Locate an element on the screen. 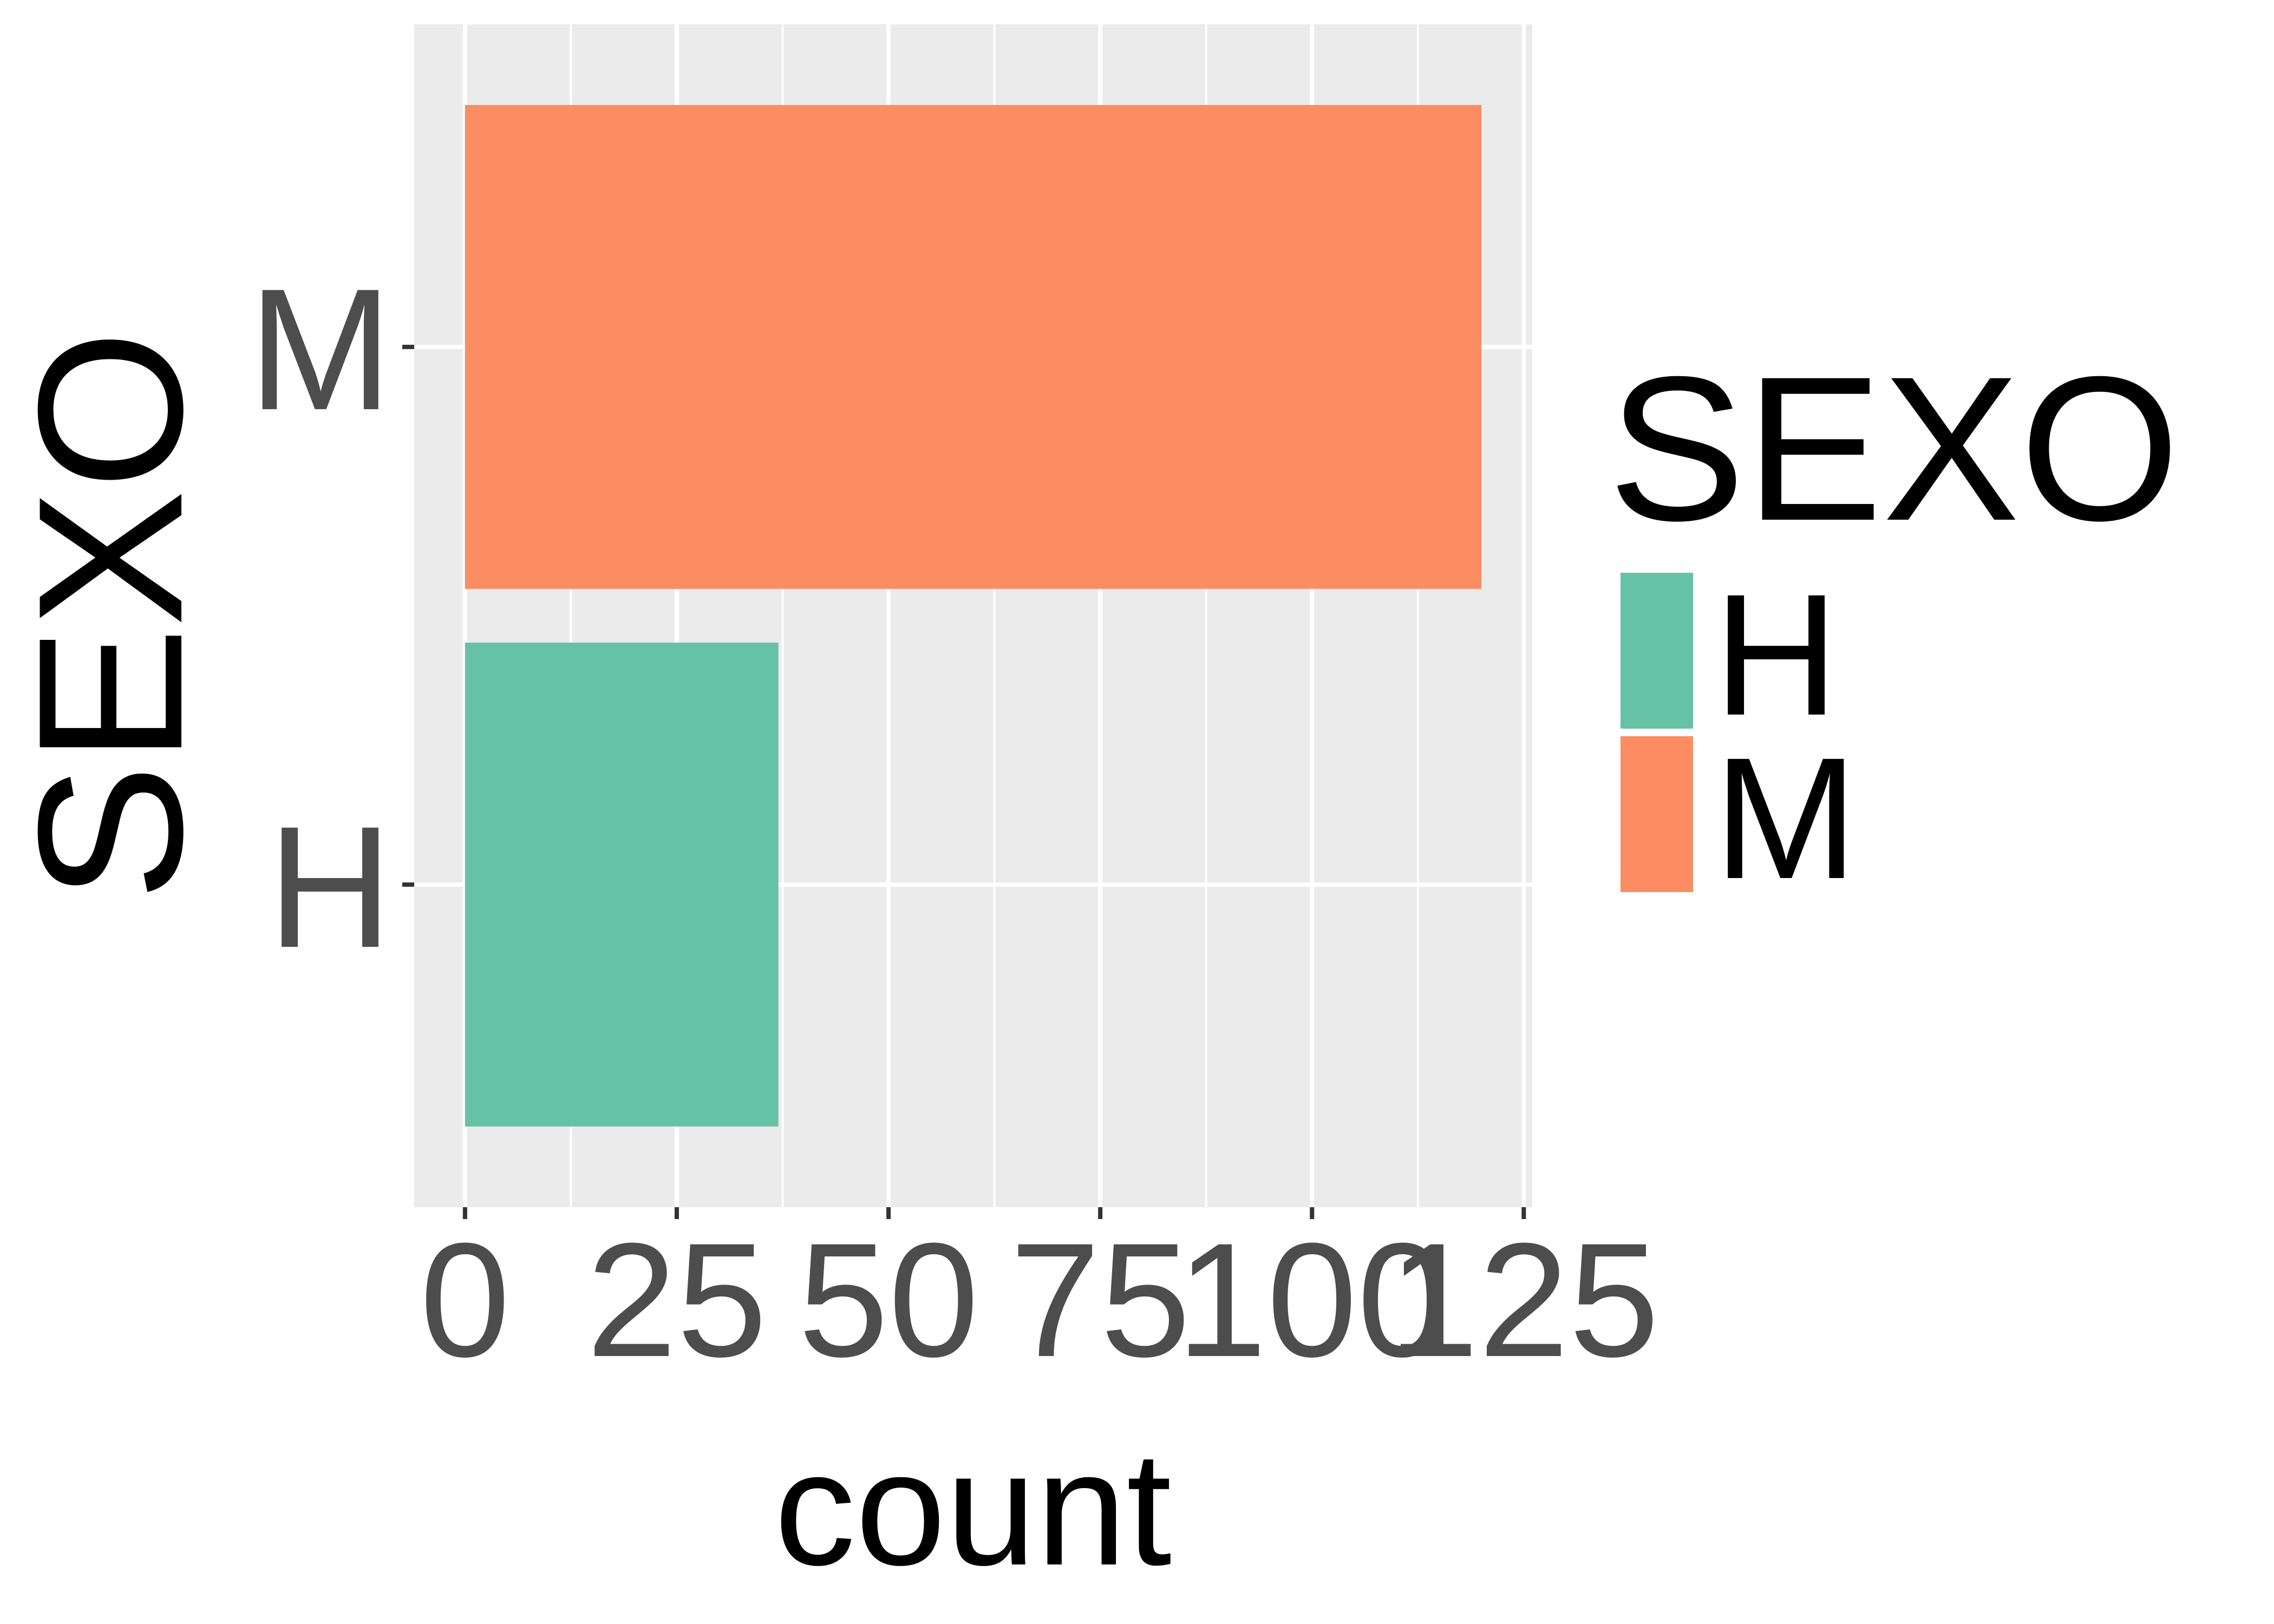  legend-key-H is located at coordinates (1657, 650).